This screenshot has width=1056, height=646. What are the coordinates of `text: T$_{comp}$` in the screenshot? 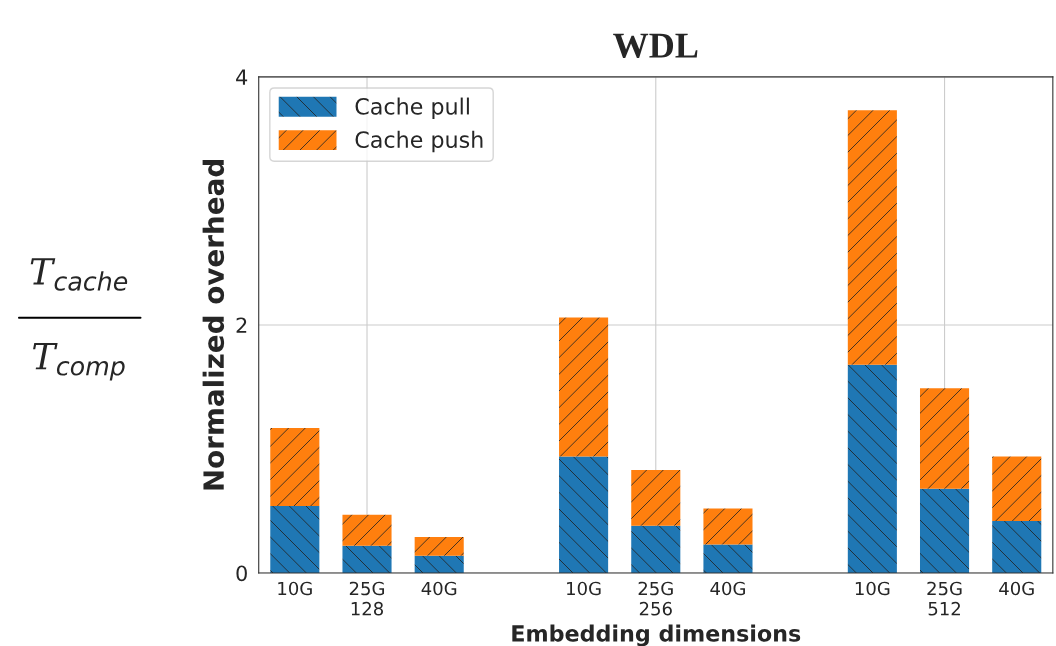 It's located at (79, 361).